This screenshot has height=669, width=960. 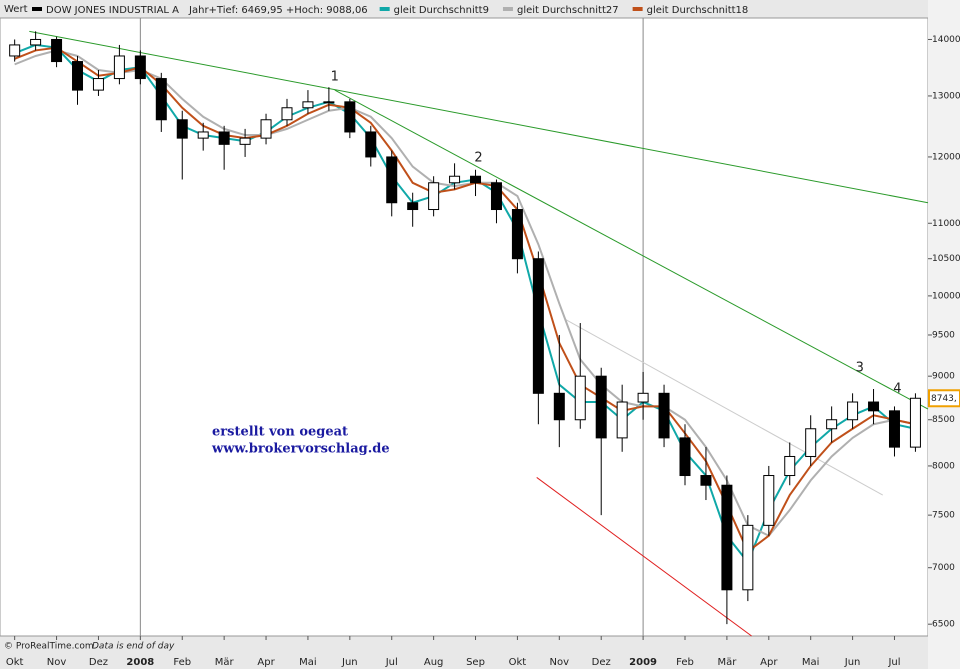 What do you see at coordinates (568, 10) in the screenshot?
I see `legend-label: gleit Durchschnitt27` at bounding box center [568, 10].